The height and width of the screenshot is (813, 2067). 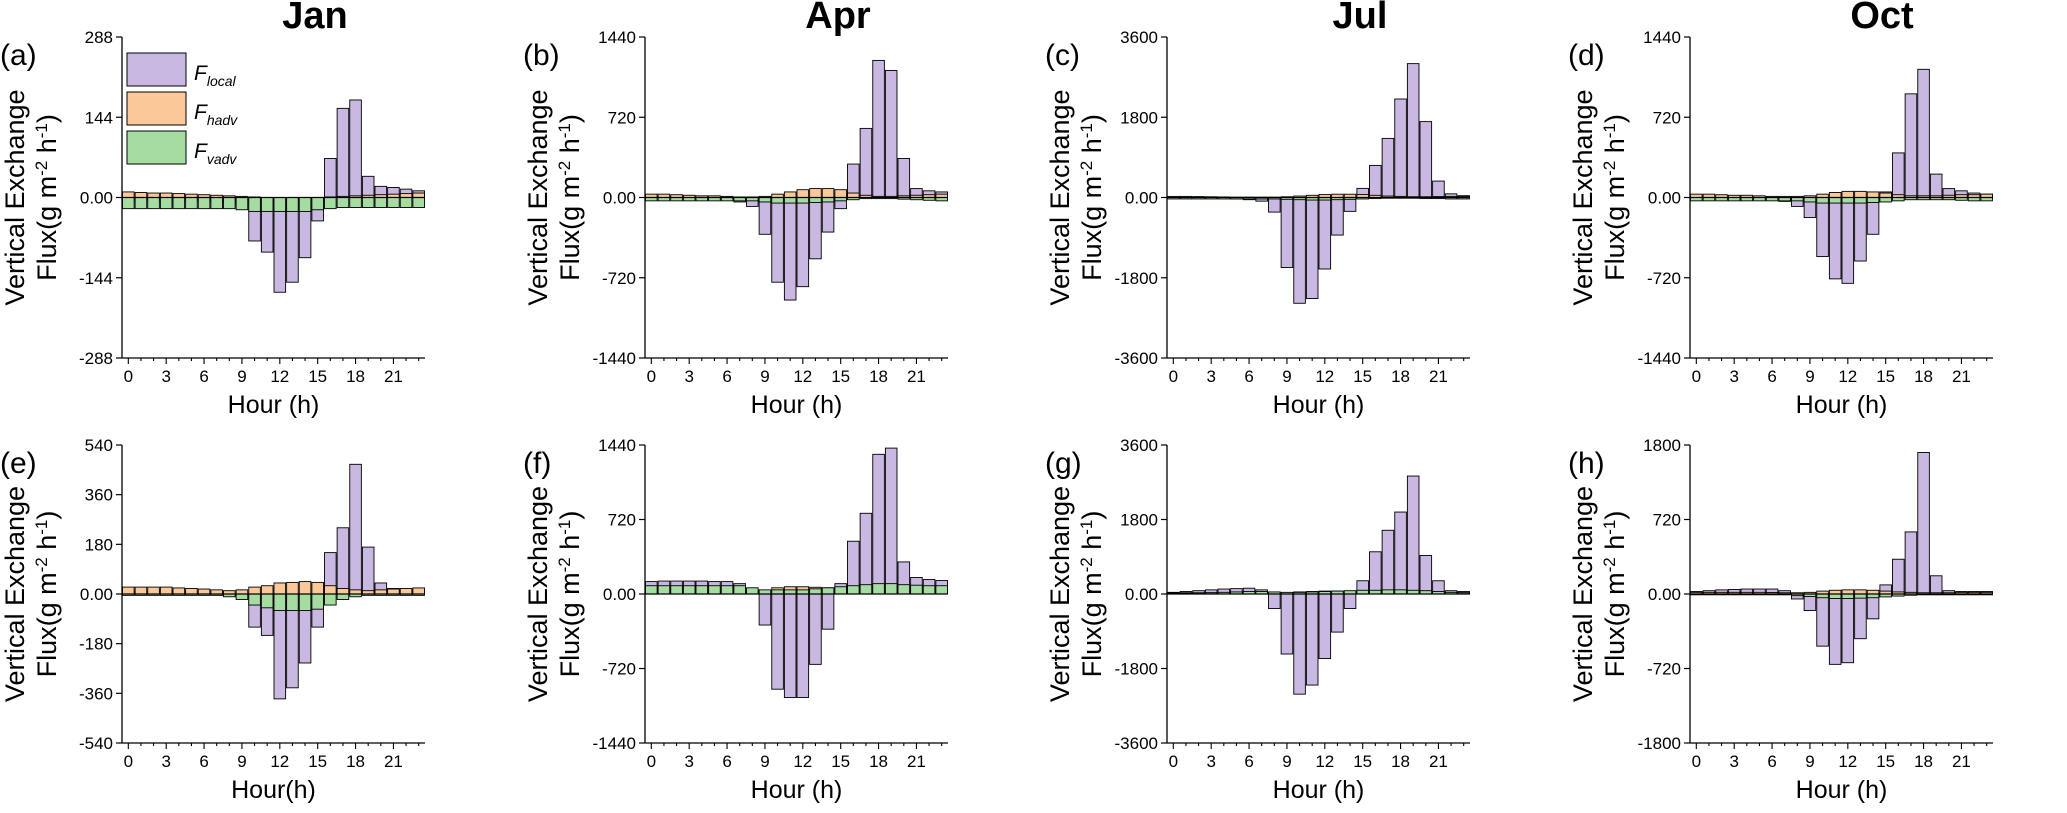 I want to click on bar-F_hadv-h9, so click(x=242, y=592).